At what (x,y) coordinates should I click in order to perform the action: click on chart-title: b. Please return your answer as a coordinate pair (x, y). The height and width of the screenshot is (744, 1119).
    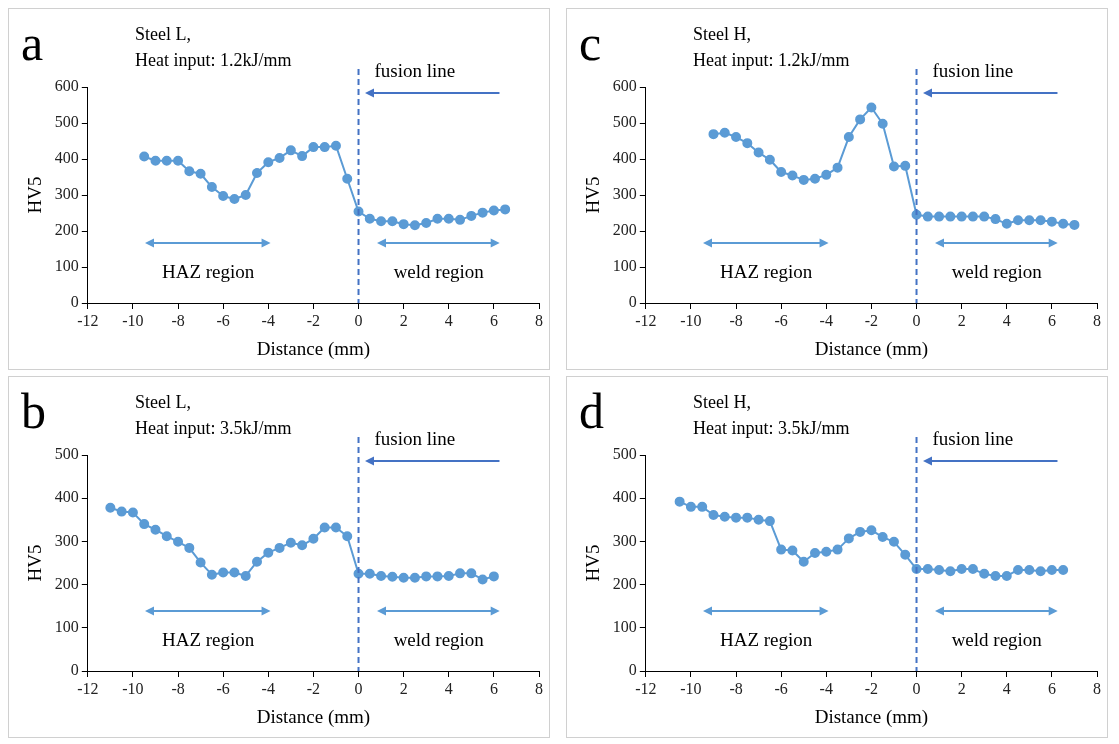
    Looking at the image, I should click on (33, 411).